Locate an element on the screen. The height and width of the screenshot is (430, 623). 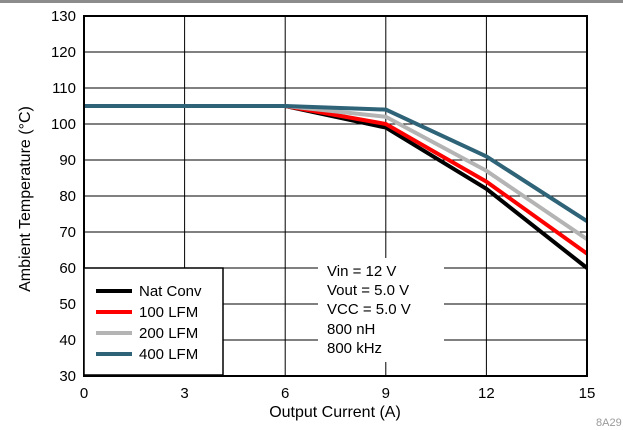
y-tick-label: 40 is located at coordinates (67, 340).